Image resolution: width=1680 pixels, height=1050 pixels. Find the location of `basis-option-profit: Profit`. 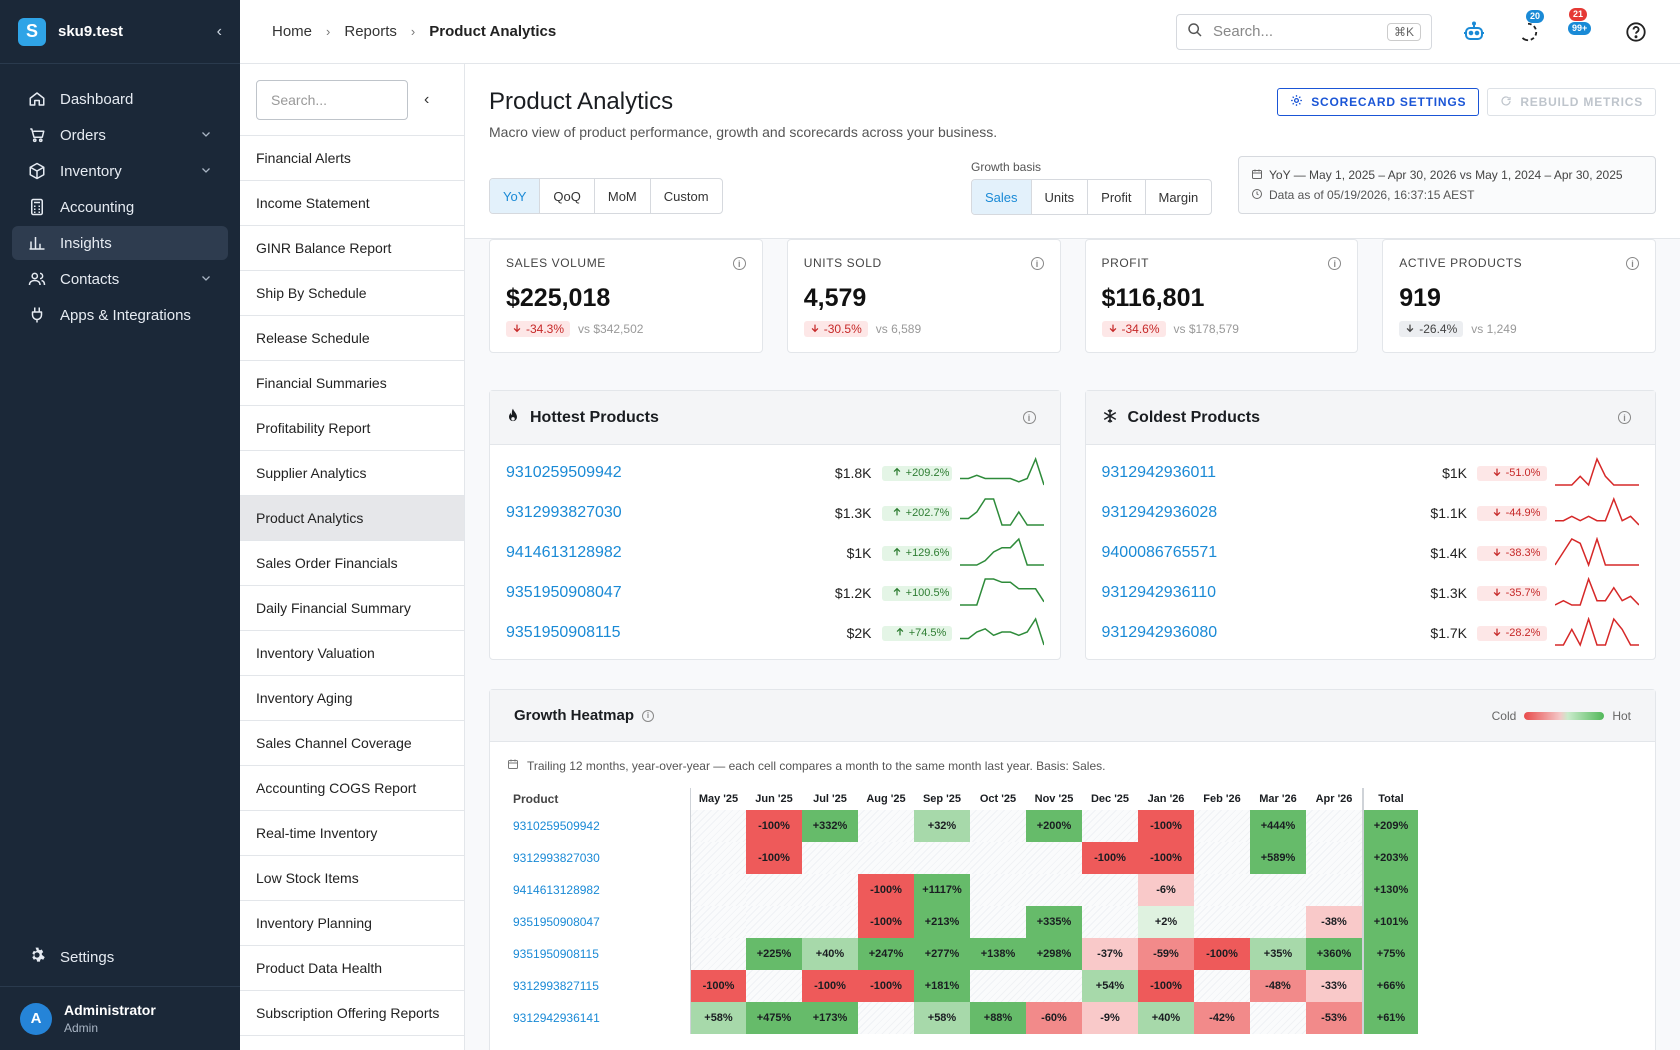

basis-option-profit: Profit is located at coordinates (1117, 197).